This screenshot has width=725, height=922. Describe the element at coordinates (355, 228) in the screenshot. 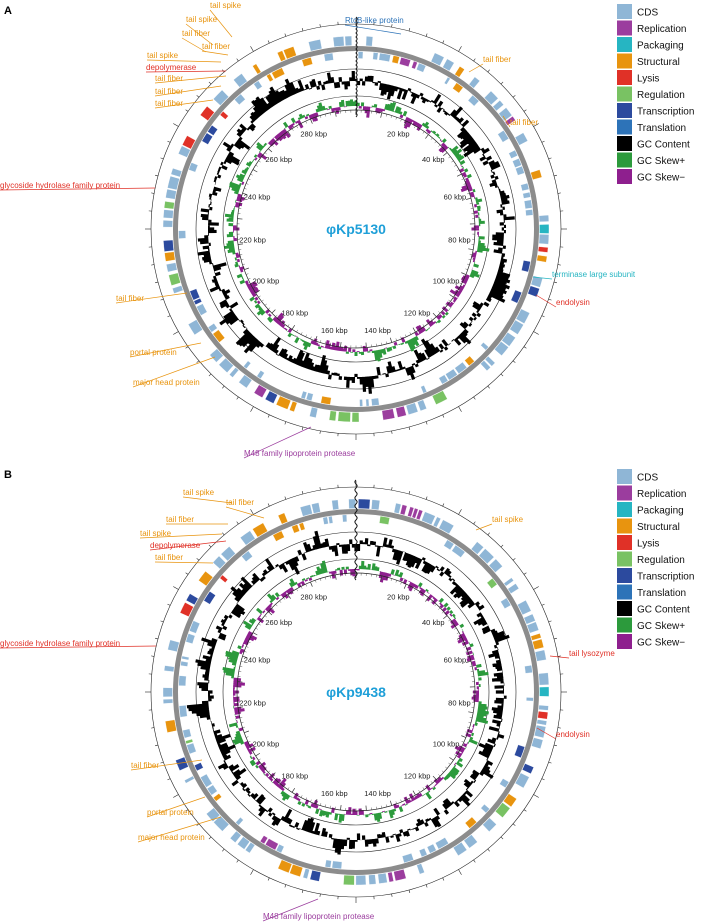

I see `gc-content-plot-inward` at that location.